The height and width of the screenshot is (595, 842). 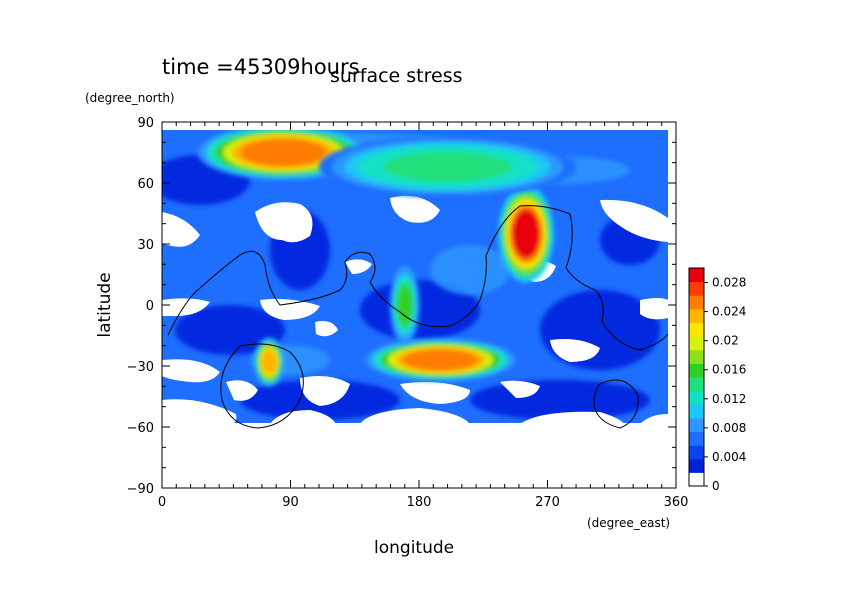 I want to click on y-unit: (degree_north), so click(x=130, y=98).